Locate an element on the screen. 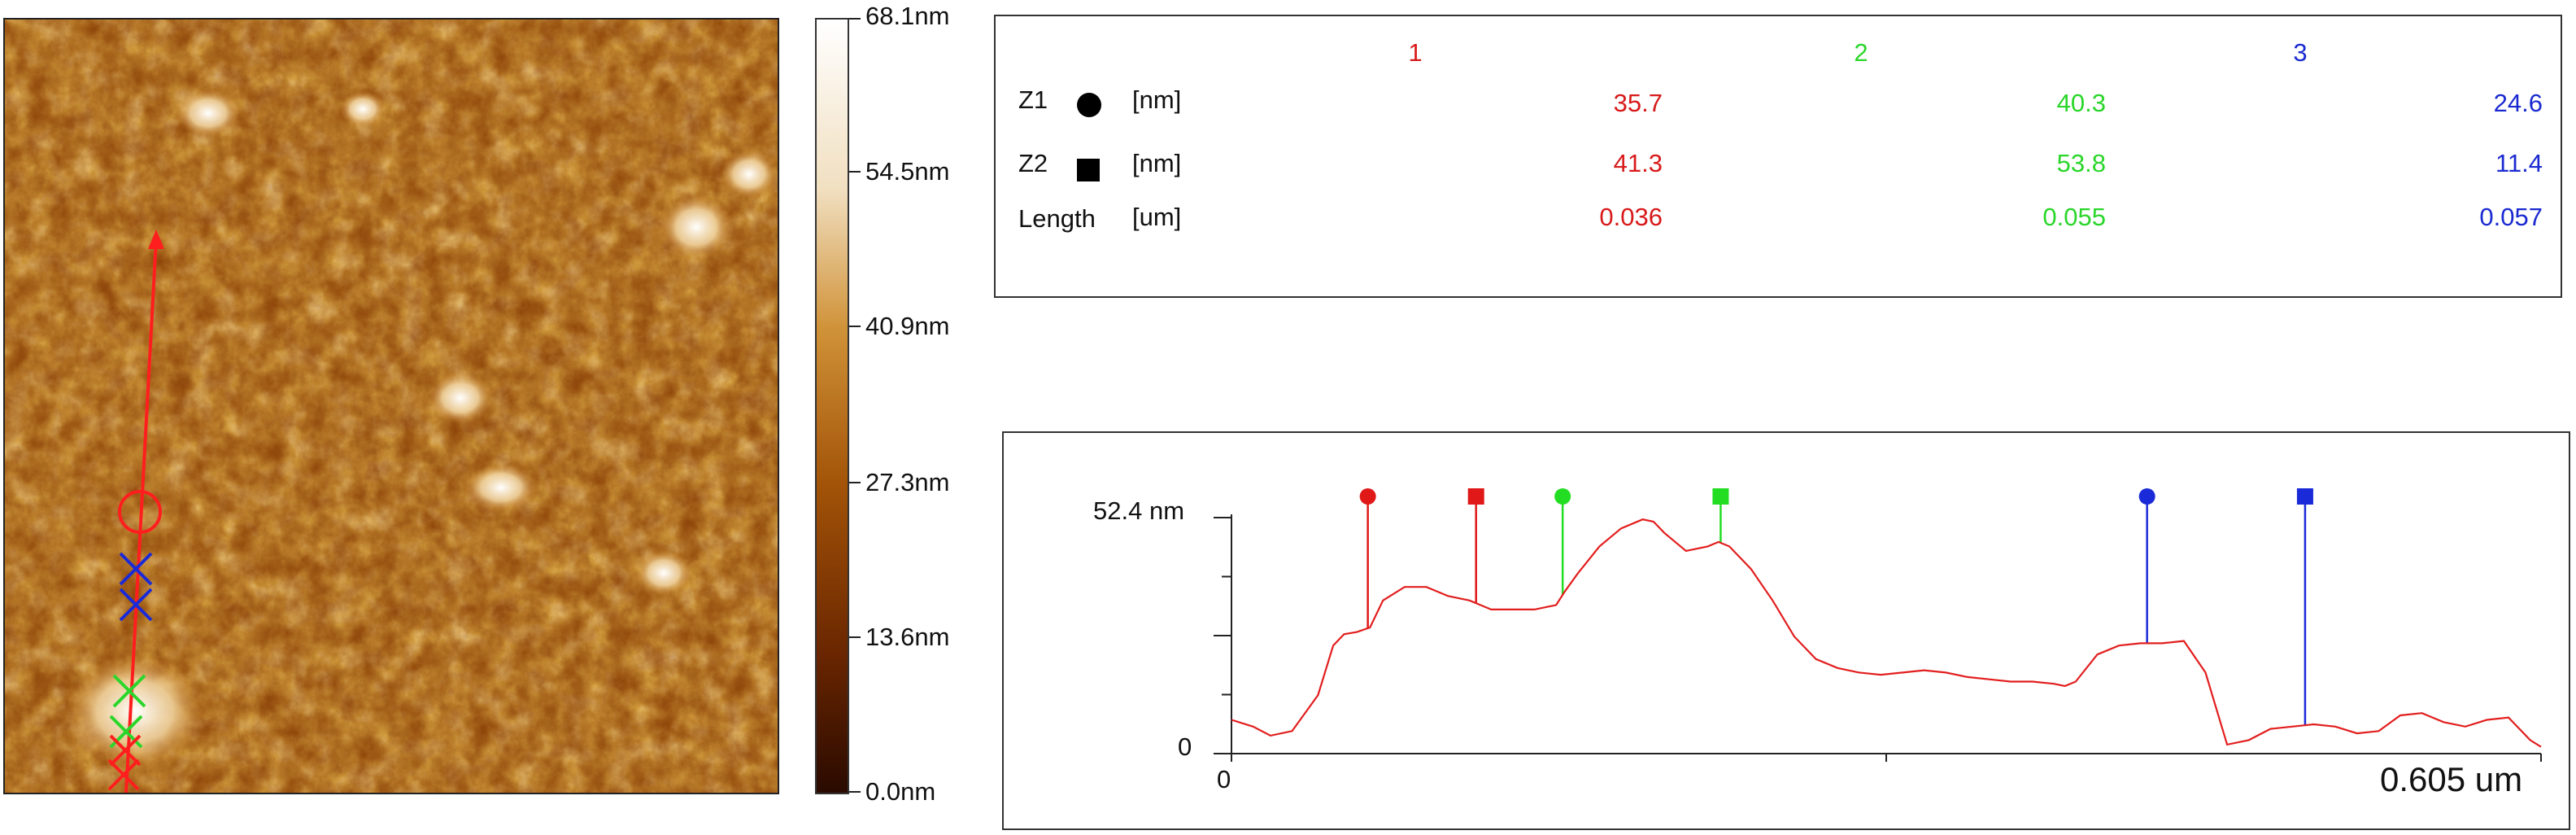 The image size is (2576, 835). colorbar-label: 27.3nm is located at coordinates (907, 482).